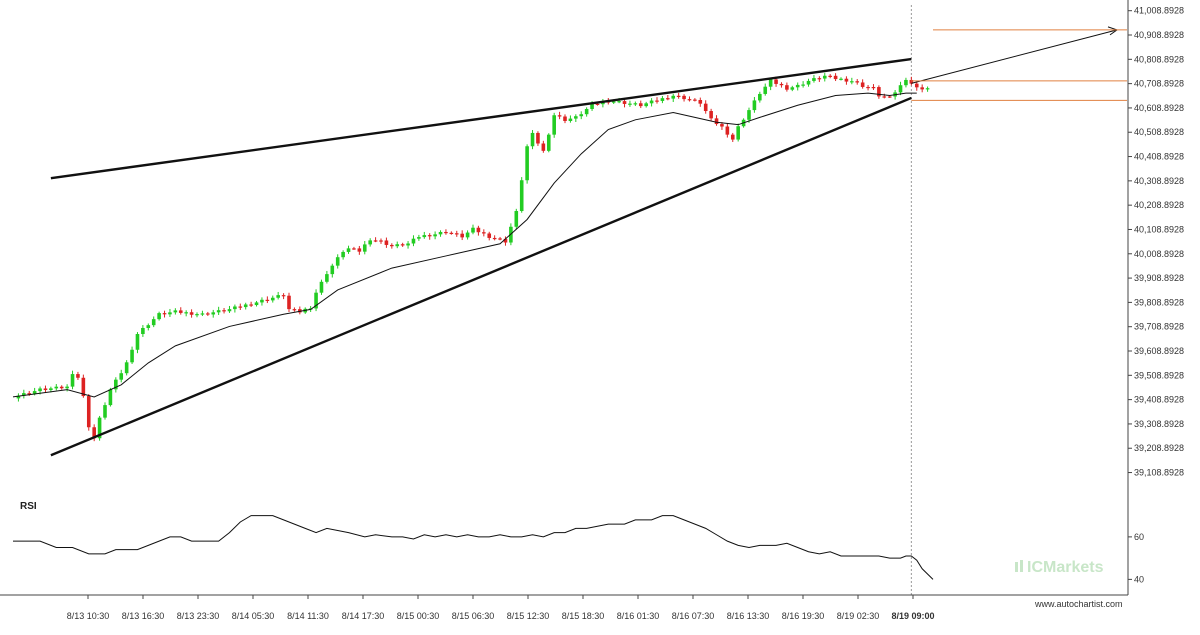 The height and width of the screenshot is (635, 1200). What do you see at coordinates (1078, 604) in the screenshot?
I see `source-url: www.autochartist.com` at bounding box center [1078, 604].